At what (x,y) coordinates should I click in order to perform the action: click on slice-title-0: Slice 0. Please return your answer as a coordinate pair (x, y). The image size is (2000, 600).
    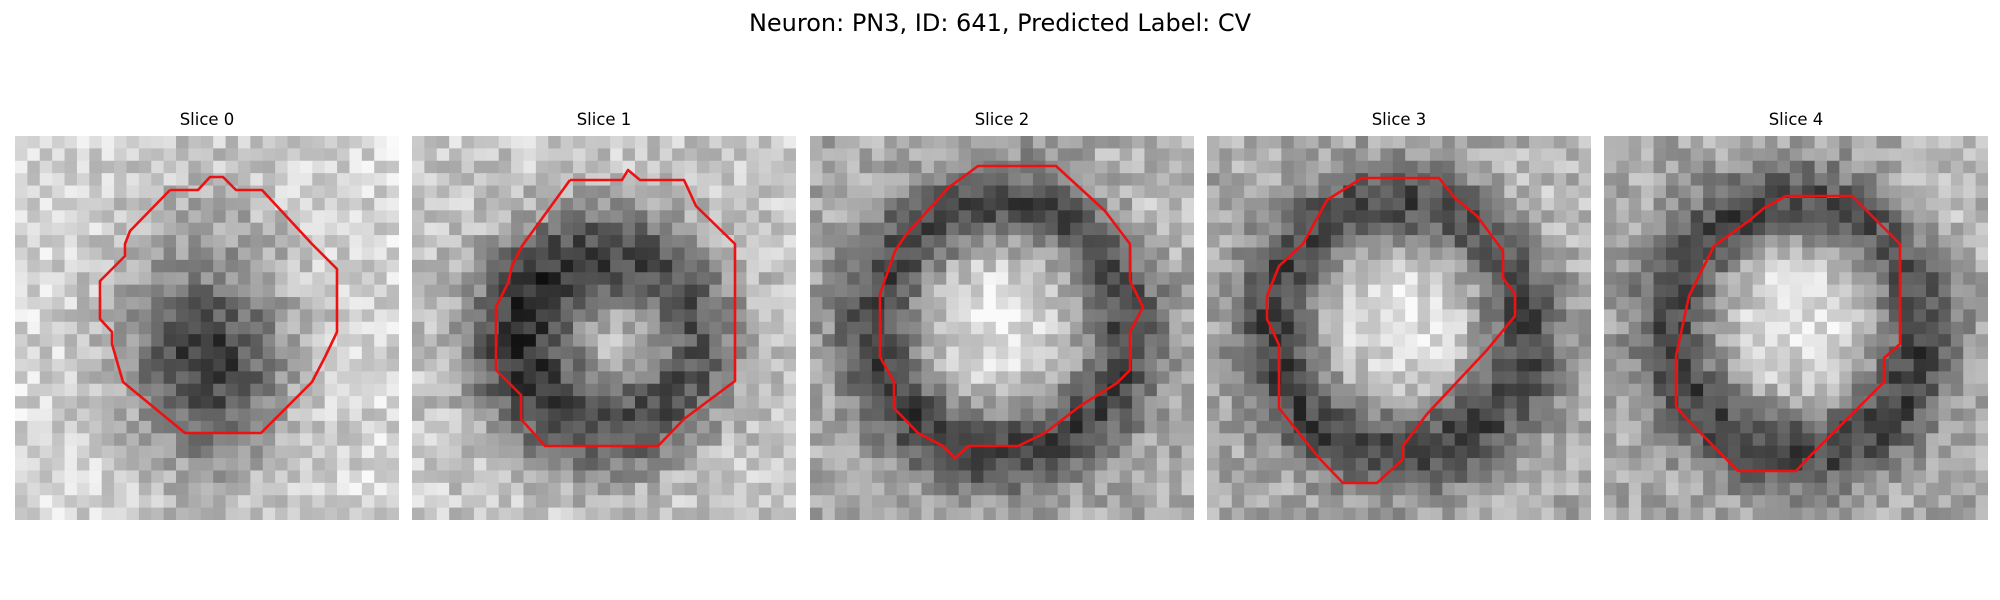
    Looking at the image, I should click on (207, 119).